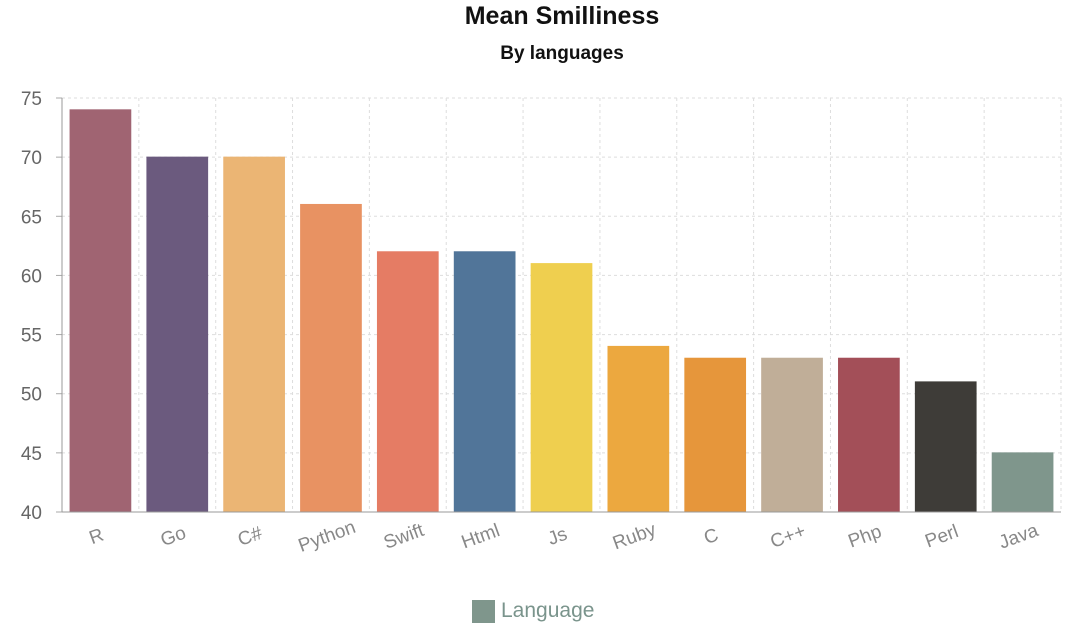 The height and width of the screenshot is (634, 1080). I want to click on x-tick-label: C#, so click(250, 537).